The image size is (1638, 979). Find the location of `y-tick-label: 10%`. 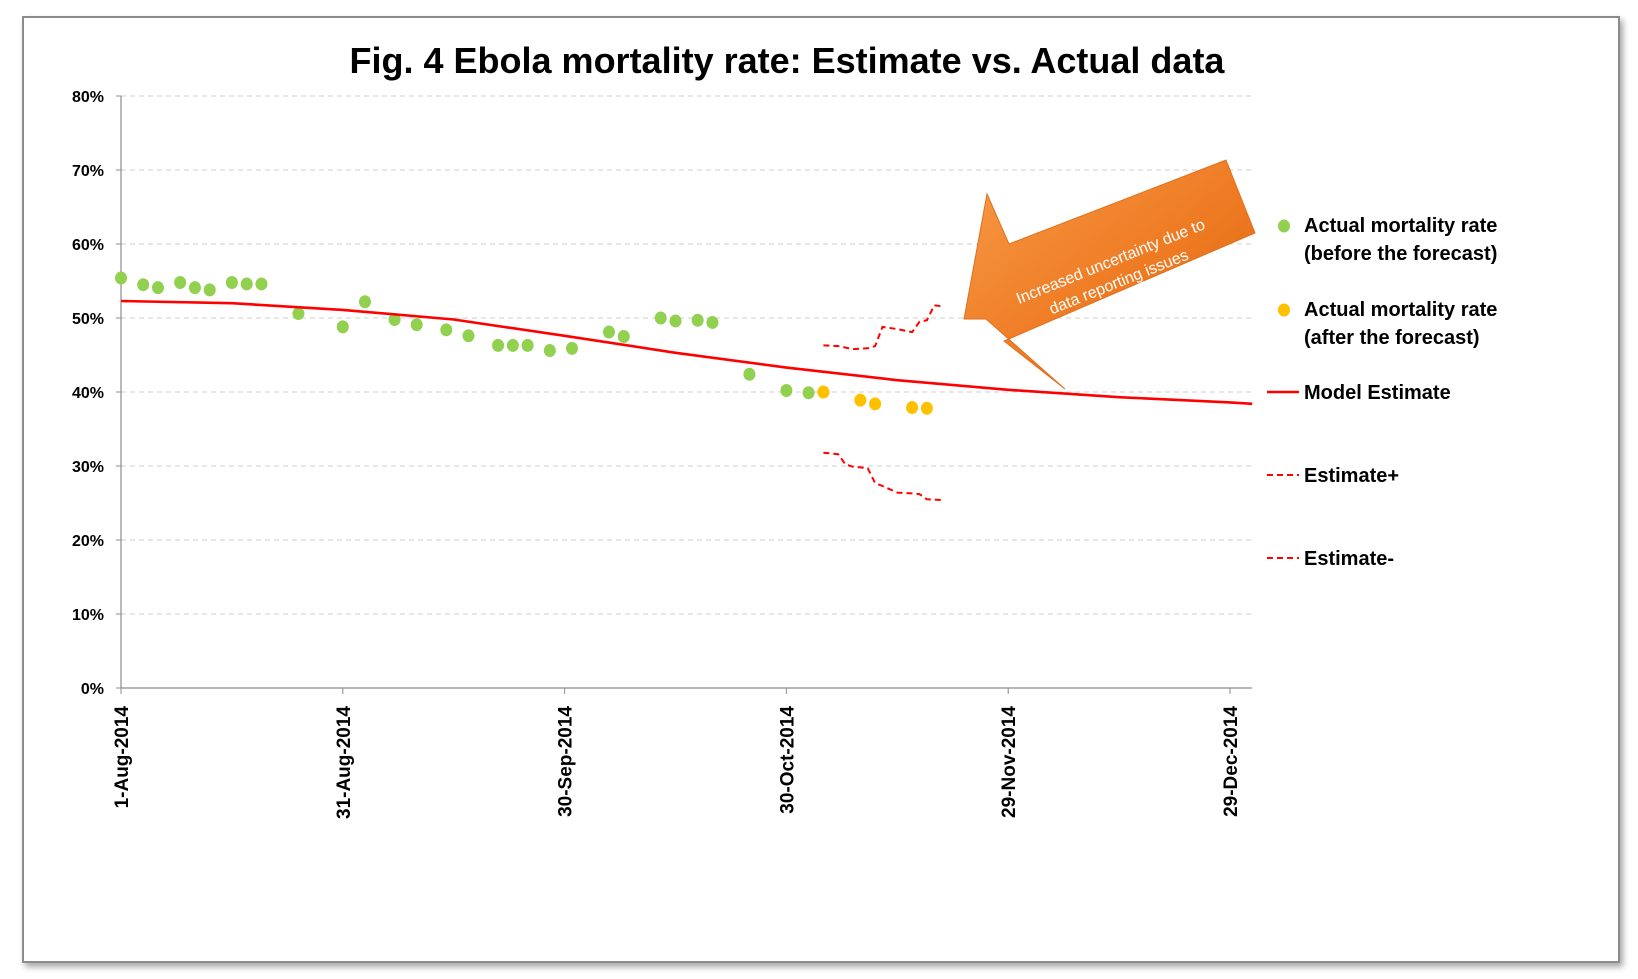

y-tick-label: 10% is located at coordinates (88, 615).